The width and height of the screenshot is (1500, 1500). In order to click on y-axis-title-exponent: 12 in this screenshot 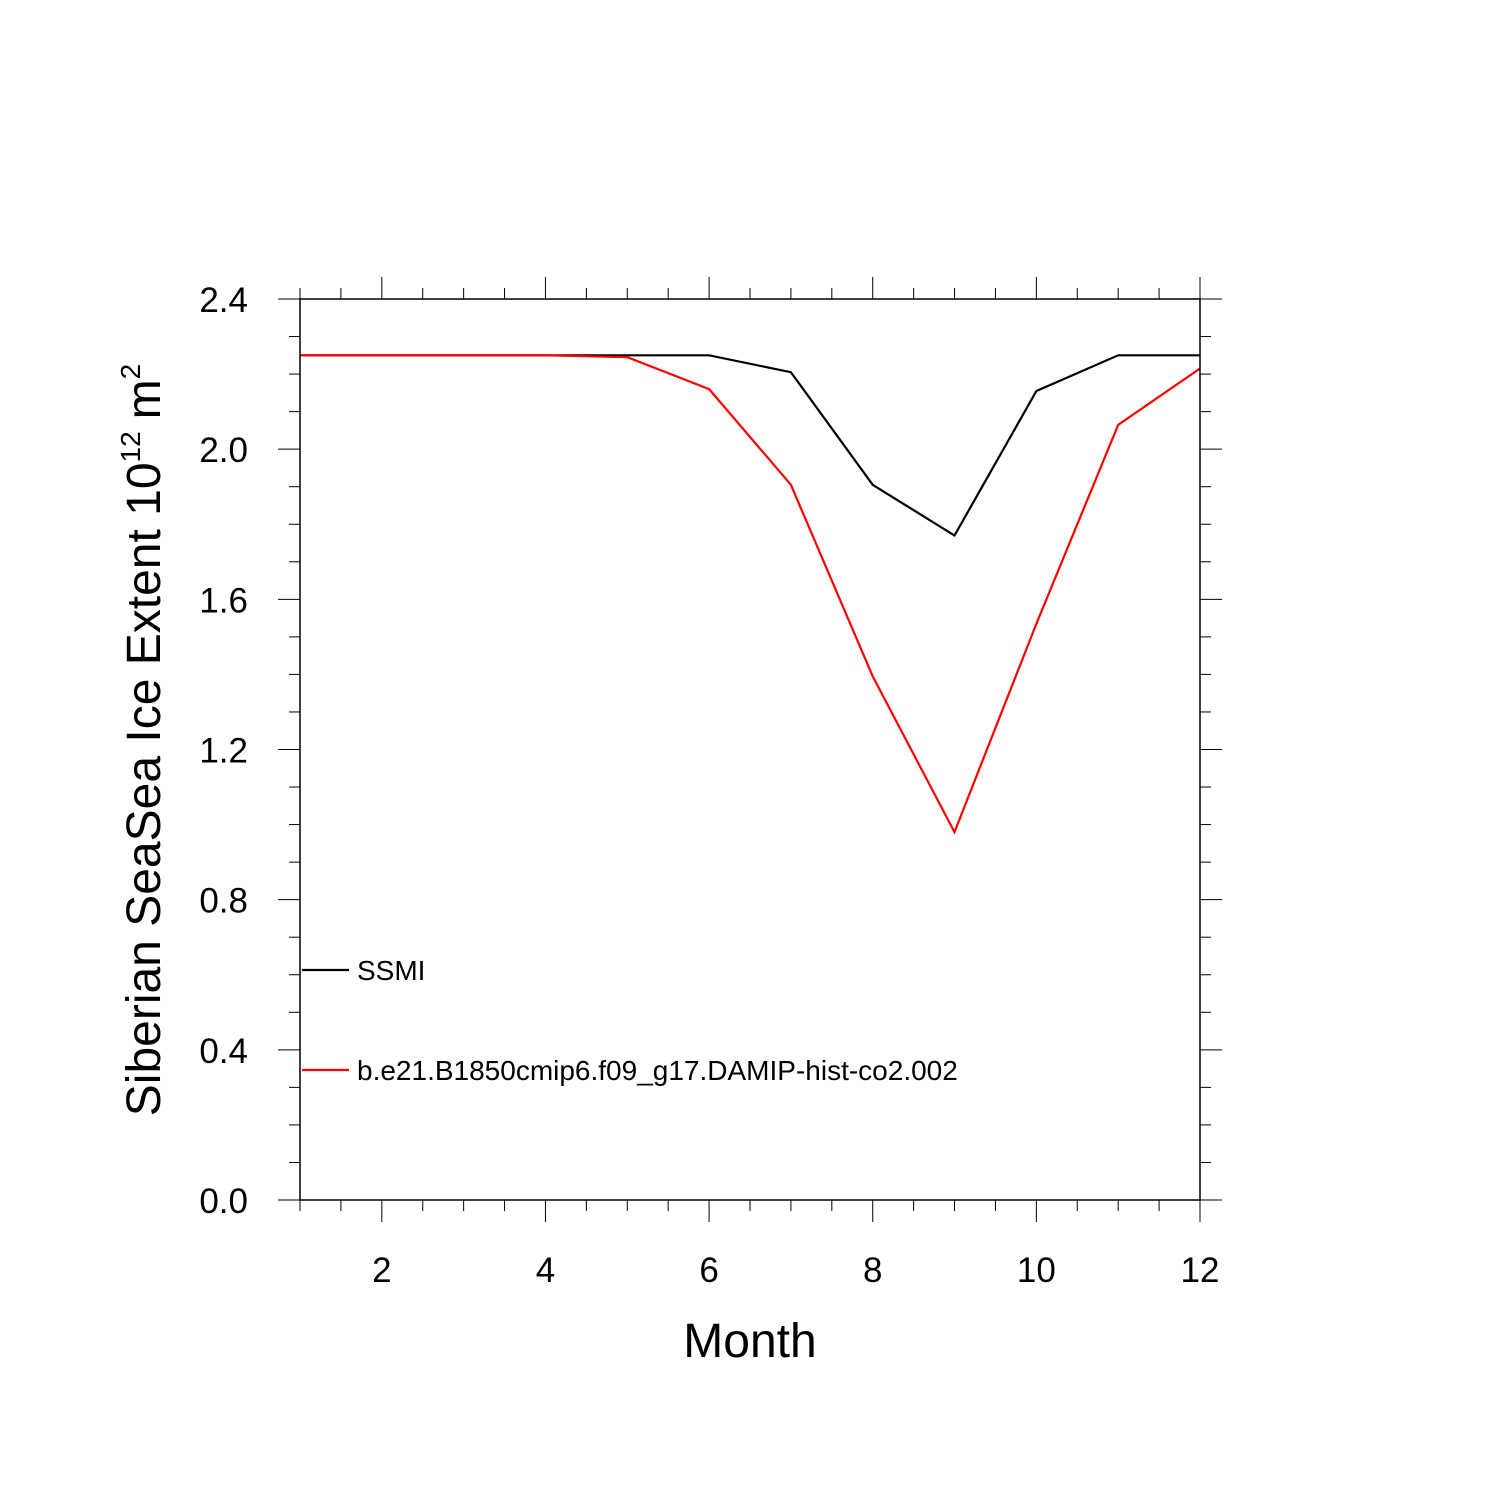, I will do `click(130, 446)`.